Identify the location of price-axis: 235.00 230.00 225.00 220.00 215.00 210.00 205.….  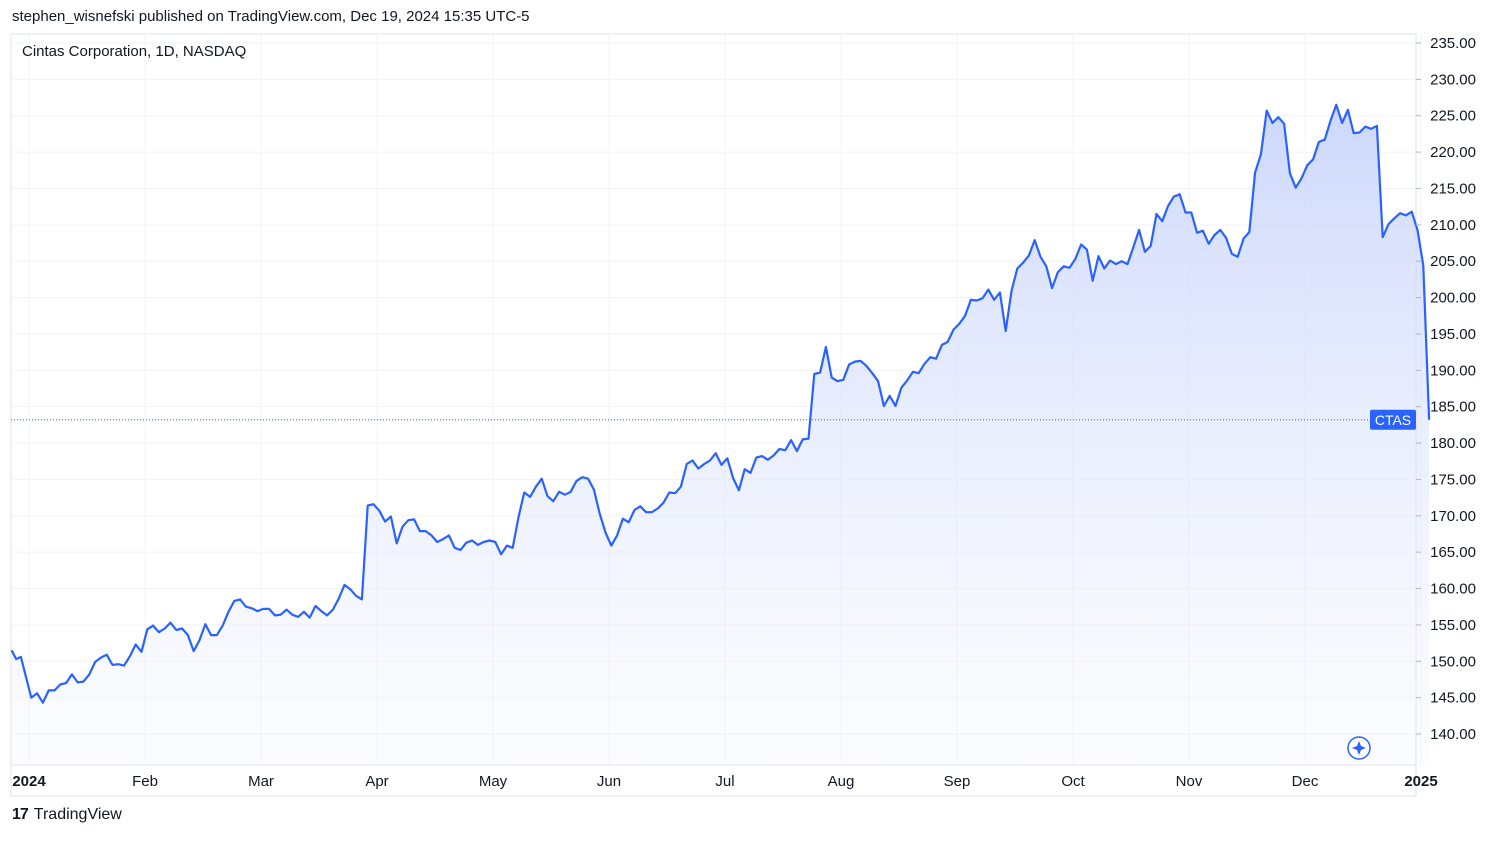
(1446, 389).